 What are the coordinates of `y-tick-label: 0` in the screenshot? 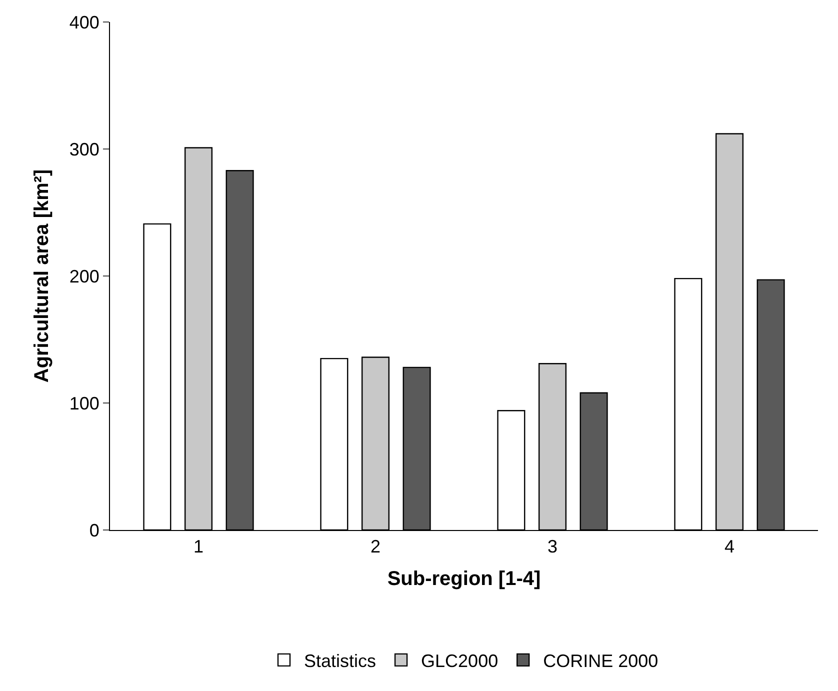 It's located at (94, 530).